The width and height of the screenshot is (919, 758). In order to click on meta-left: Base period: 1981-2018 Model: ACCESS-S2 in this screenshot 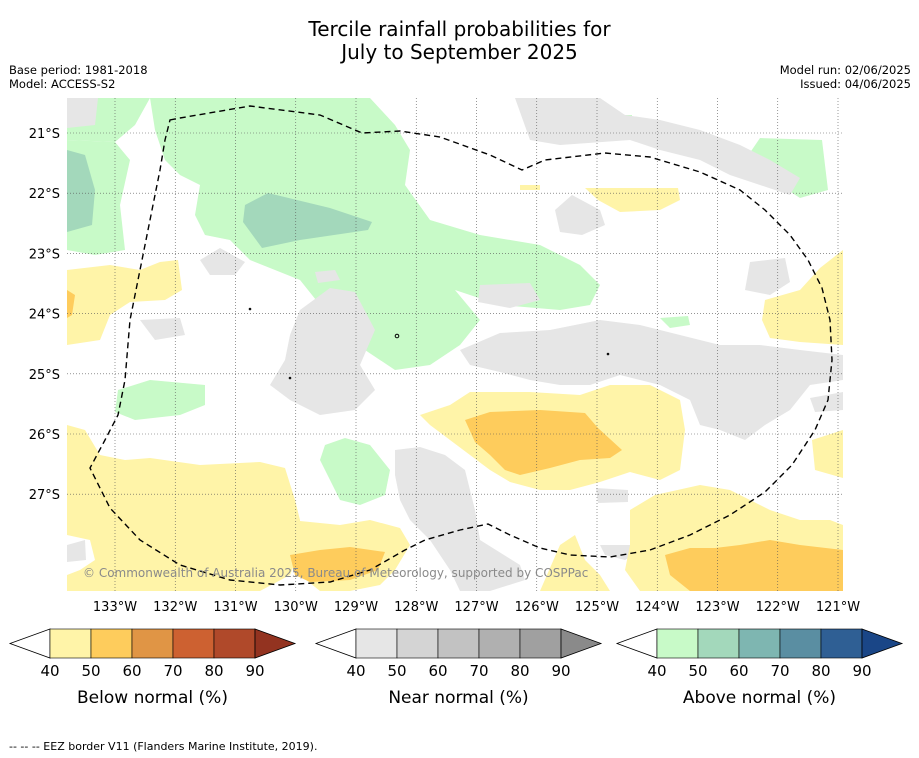, I will do `click(78, 77)`.